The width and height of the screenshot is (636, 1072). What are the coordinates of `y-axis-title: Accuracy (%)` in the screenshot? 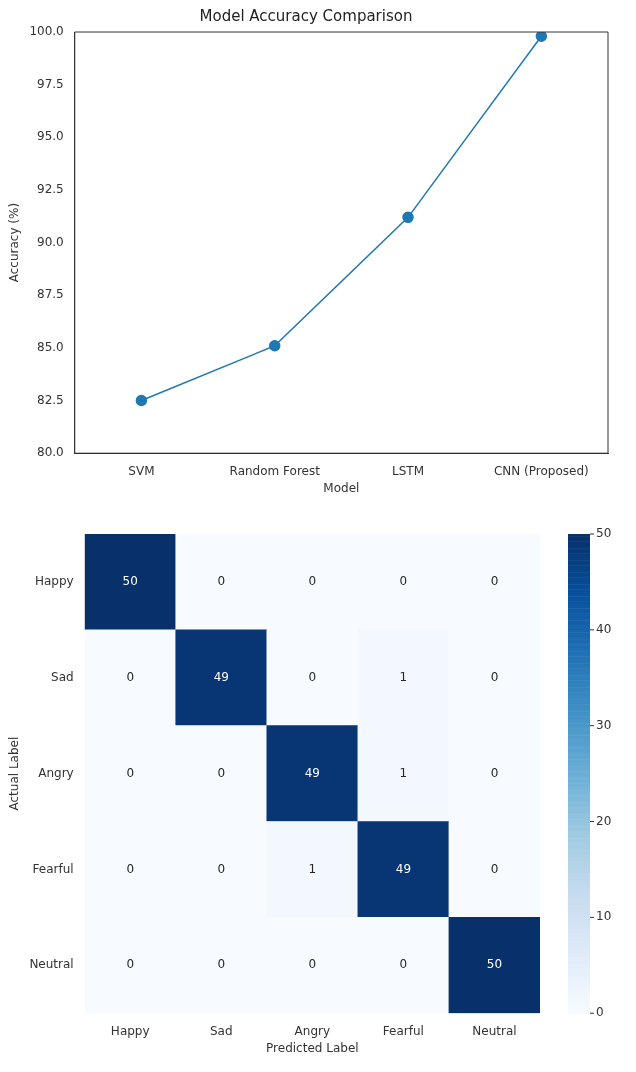 It's located at (14, 242).